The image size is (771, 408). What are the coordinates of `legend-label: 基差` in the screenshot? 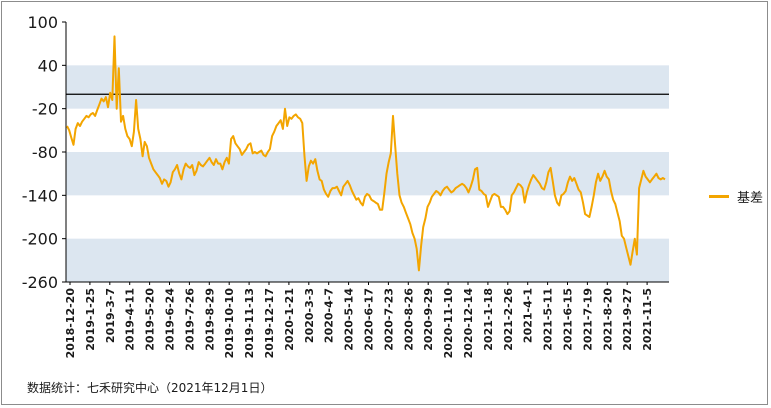 It's located at (750, 198).